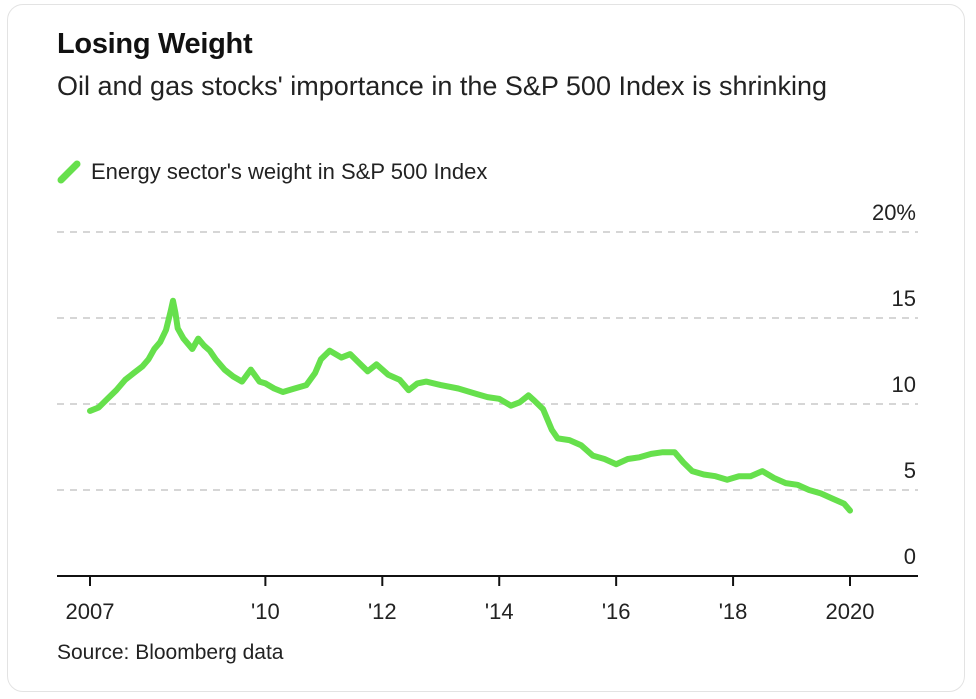  I want to click on x-tick-label: '14, so click(499, 611).